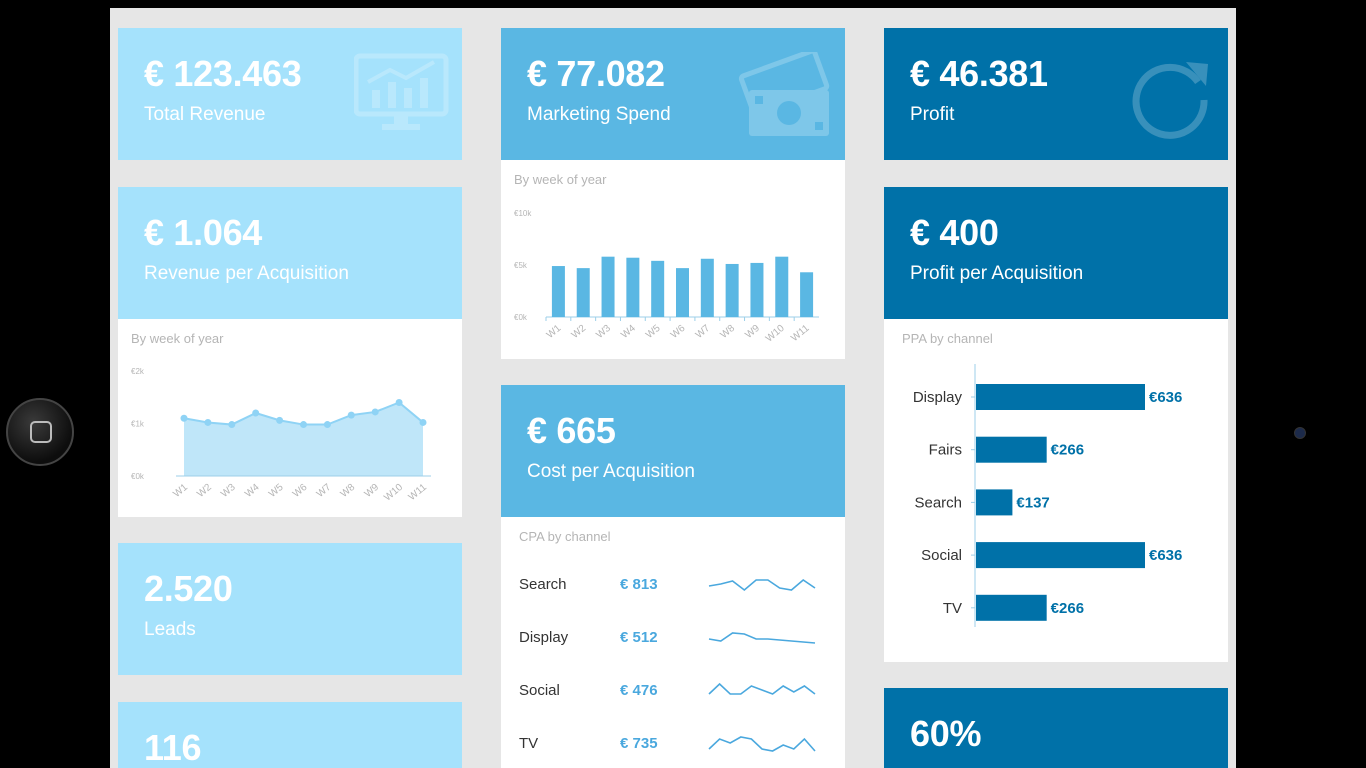 Image resolution: width=1366 pixels, height=768 pixels. What do you see at coordinates (401, 91) in the screenshot?
I see `monitor-chart-icon` at bounding box center [401, 91].